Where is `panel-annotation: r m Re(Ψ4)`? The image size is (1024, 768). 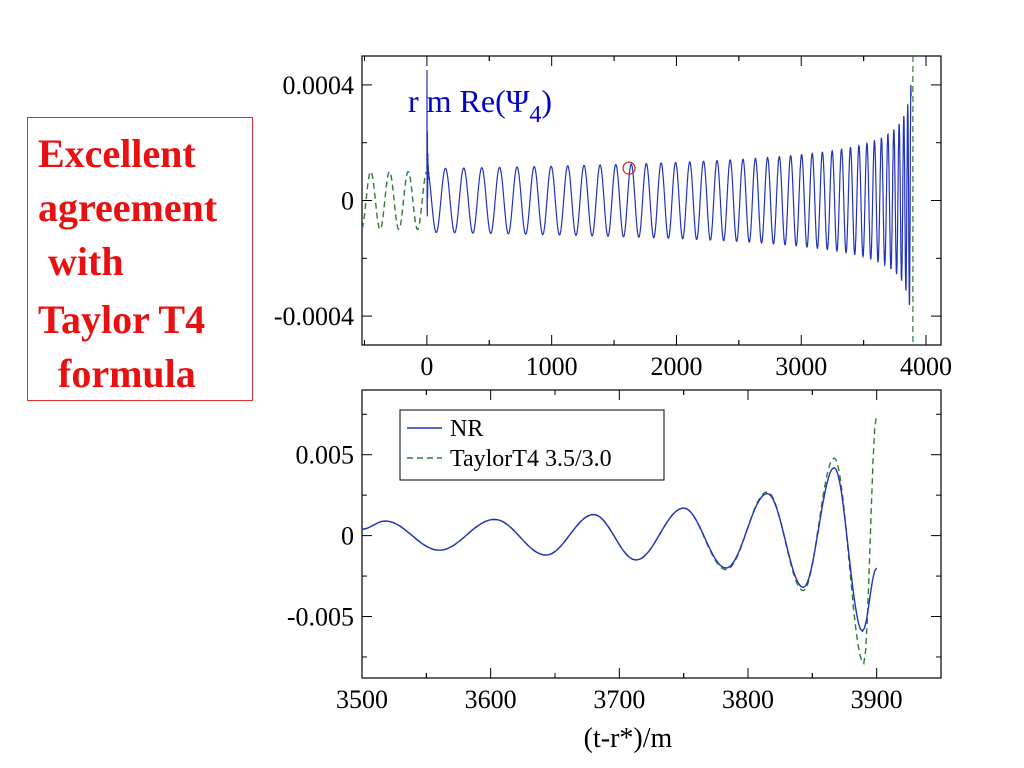 panel-annotation: r m Re(Ψ4) is located at coordinates (480, 105).